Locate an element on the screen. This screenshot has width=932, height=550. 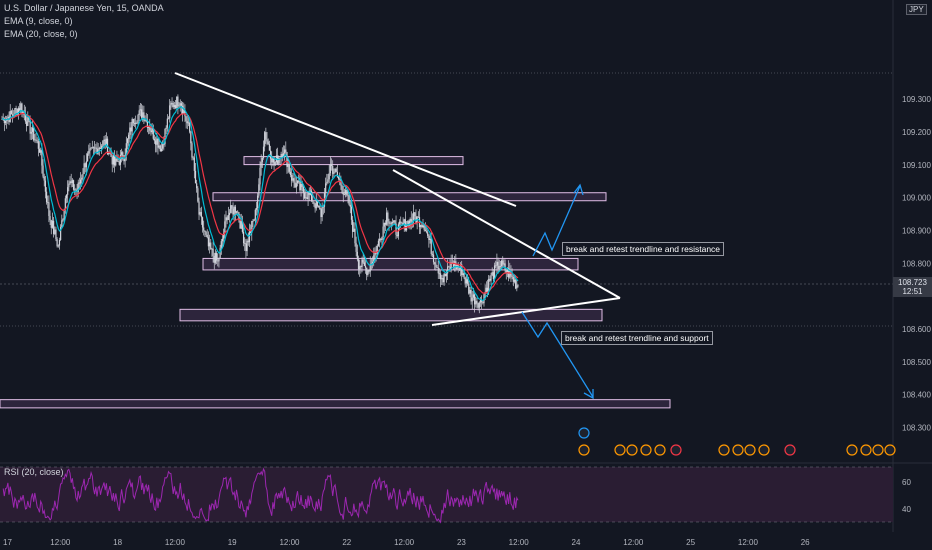
ema-9-legend: EMA (9, close, 0) is located at coordinates (38, 21).